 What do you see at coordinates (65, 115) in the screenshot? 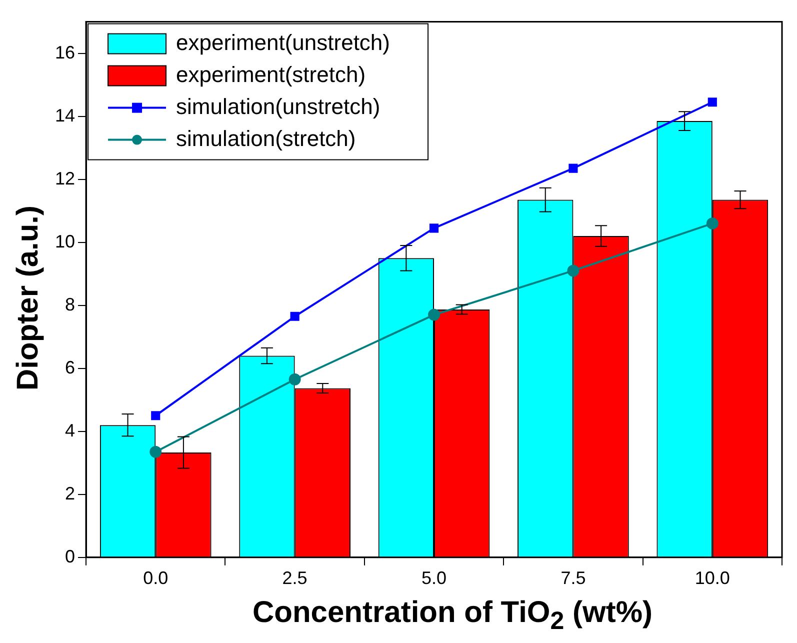
I see `y-tick-label: 14` at bounding box center [65, 115].